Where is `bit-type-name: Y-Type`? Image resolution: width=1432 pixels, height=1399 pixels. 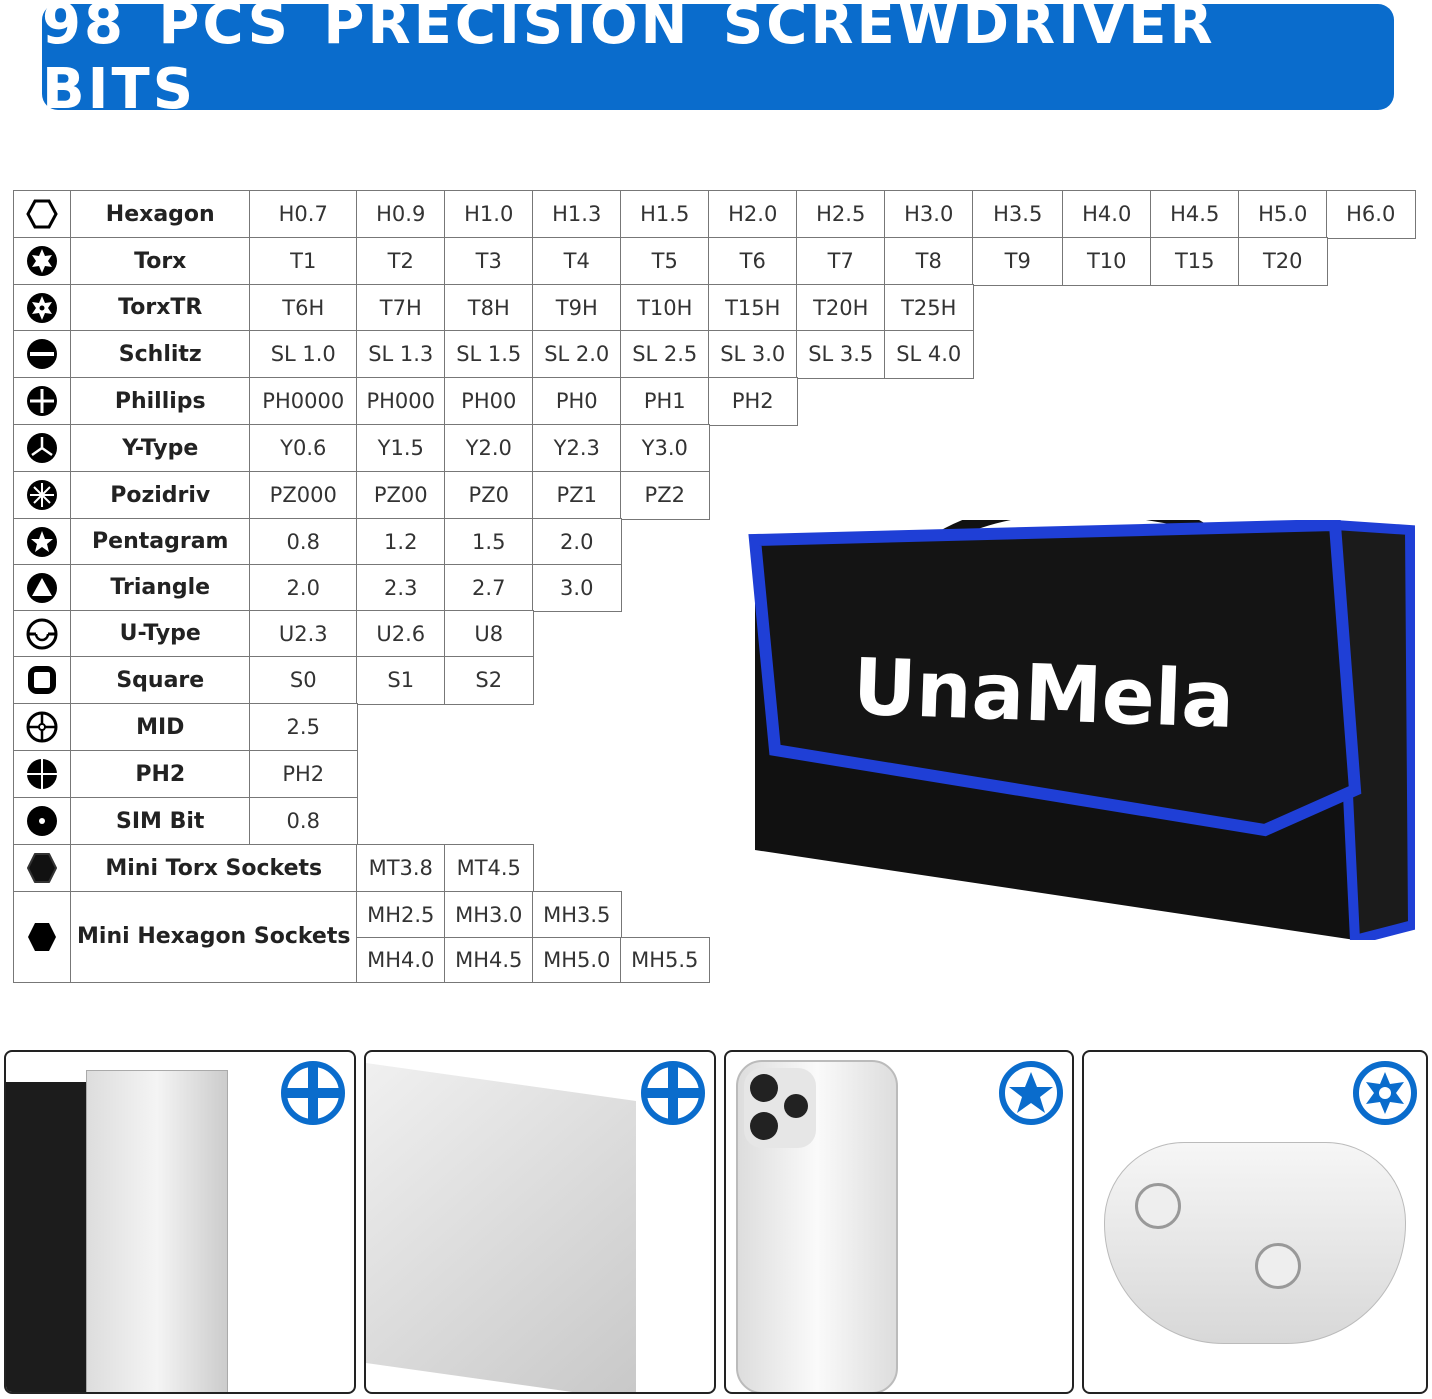
bit-type-name: Y-Type is located at coordinates (160, 448).